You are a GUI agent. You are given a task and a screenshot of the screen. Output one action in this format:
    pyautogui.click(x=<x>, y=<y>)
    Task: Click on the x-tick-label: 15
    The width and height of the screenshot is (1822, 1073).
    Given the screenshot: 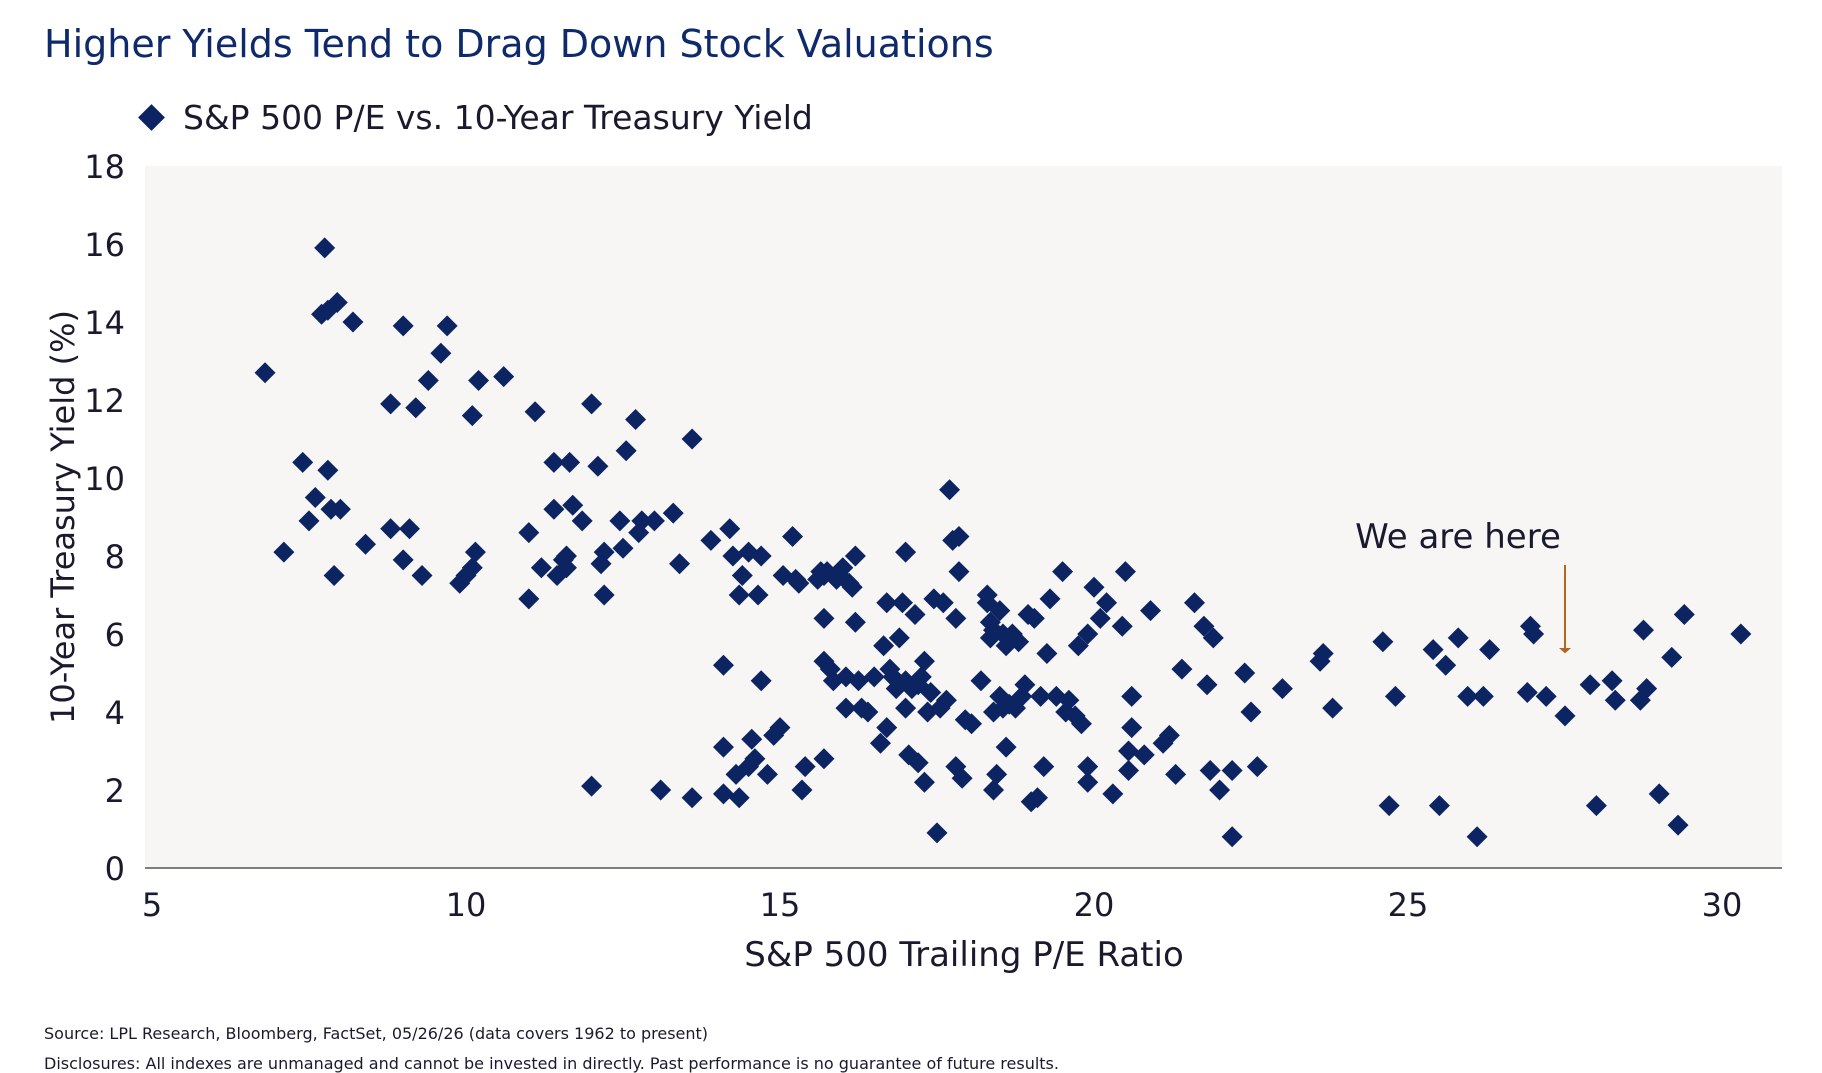 What is the action you would take?
    pyautogui.click(x=780, y=905)
    